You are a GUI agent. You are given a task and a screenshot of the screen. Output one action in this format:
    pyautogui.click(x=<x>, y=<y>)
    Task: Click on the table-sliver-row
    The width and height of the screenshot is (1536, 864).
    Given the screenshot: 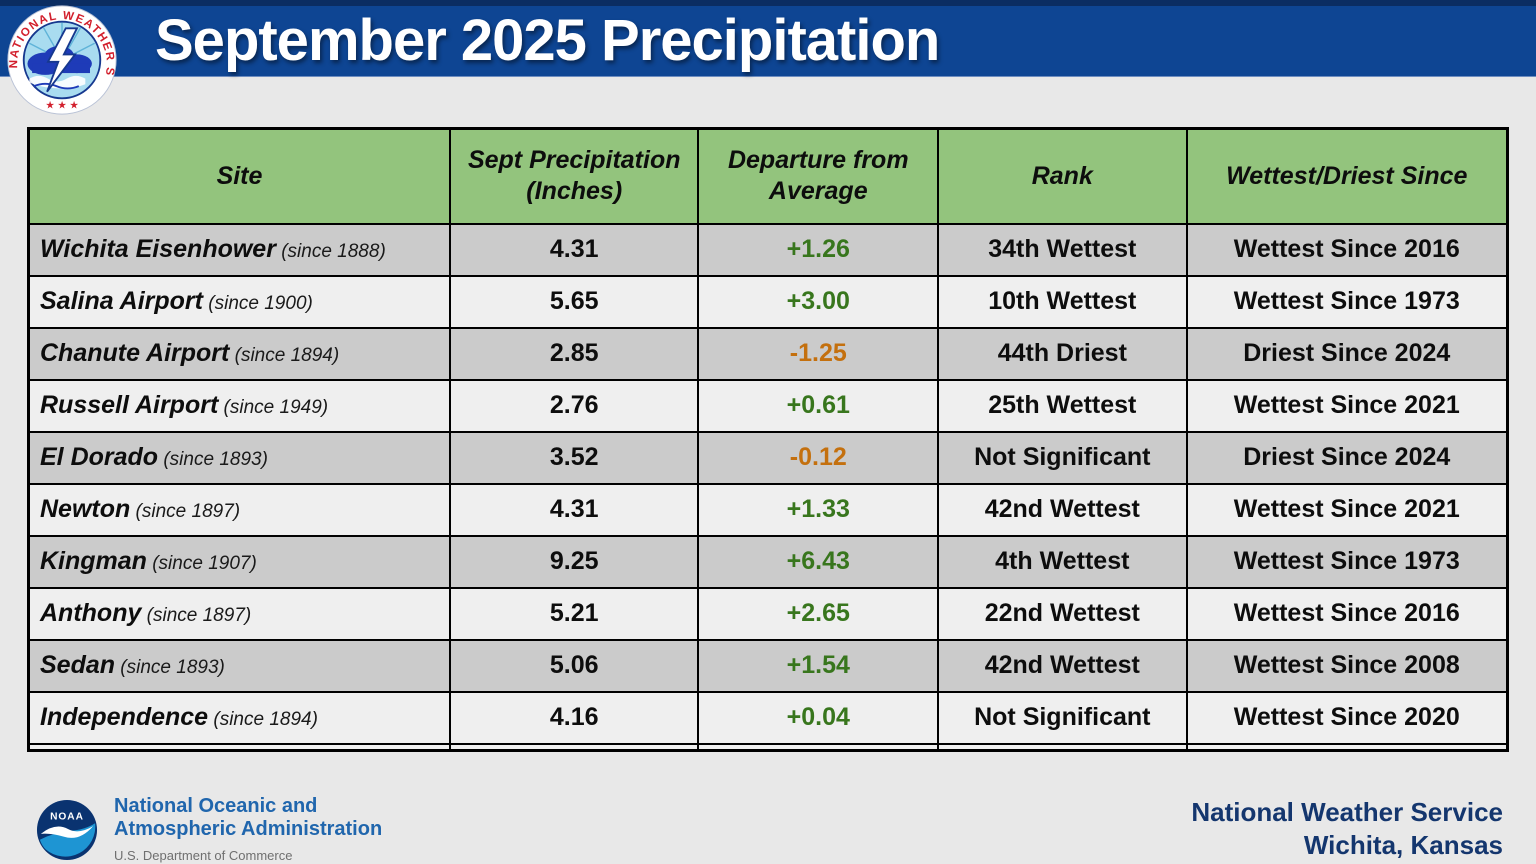 What is the action you would take?
    pyautogui.click(x=768, y=747)
    